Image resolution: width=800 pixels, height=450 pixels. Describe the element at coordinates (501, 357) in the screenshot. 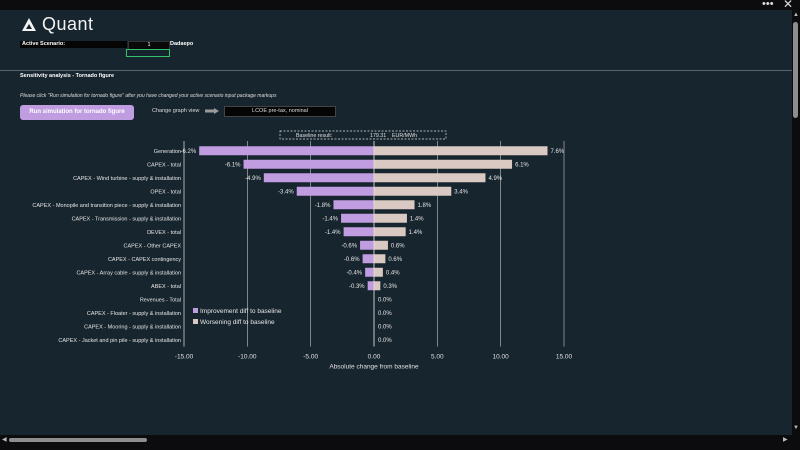

I see `x-tick-label: 10.00` at that location.